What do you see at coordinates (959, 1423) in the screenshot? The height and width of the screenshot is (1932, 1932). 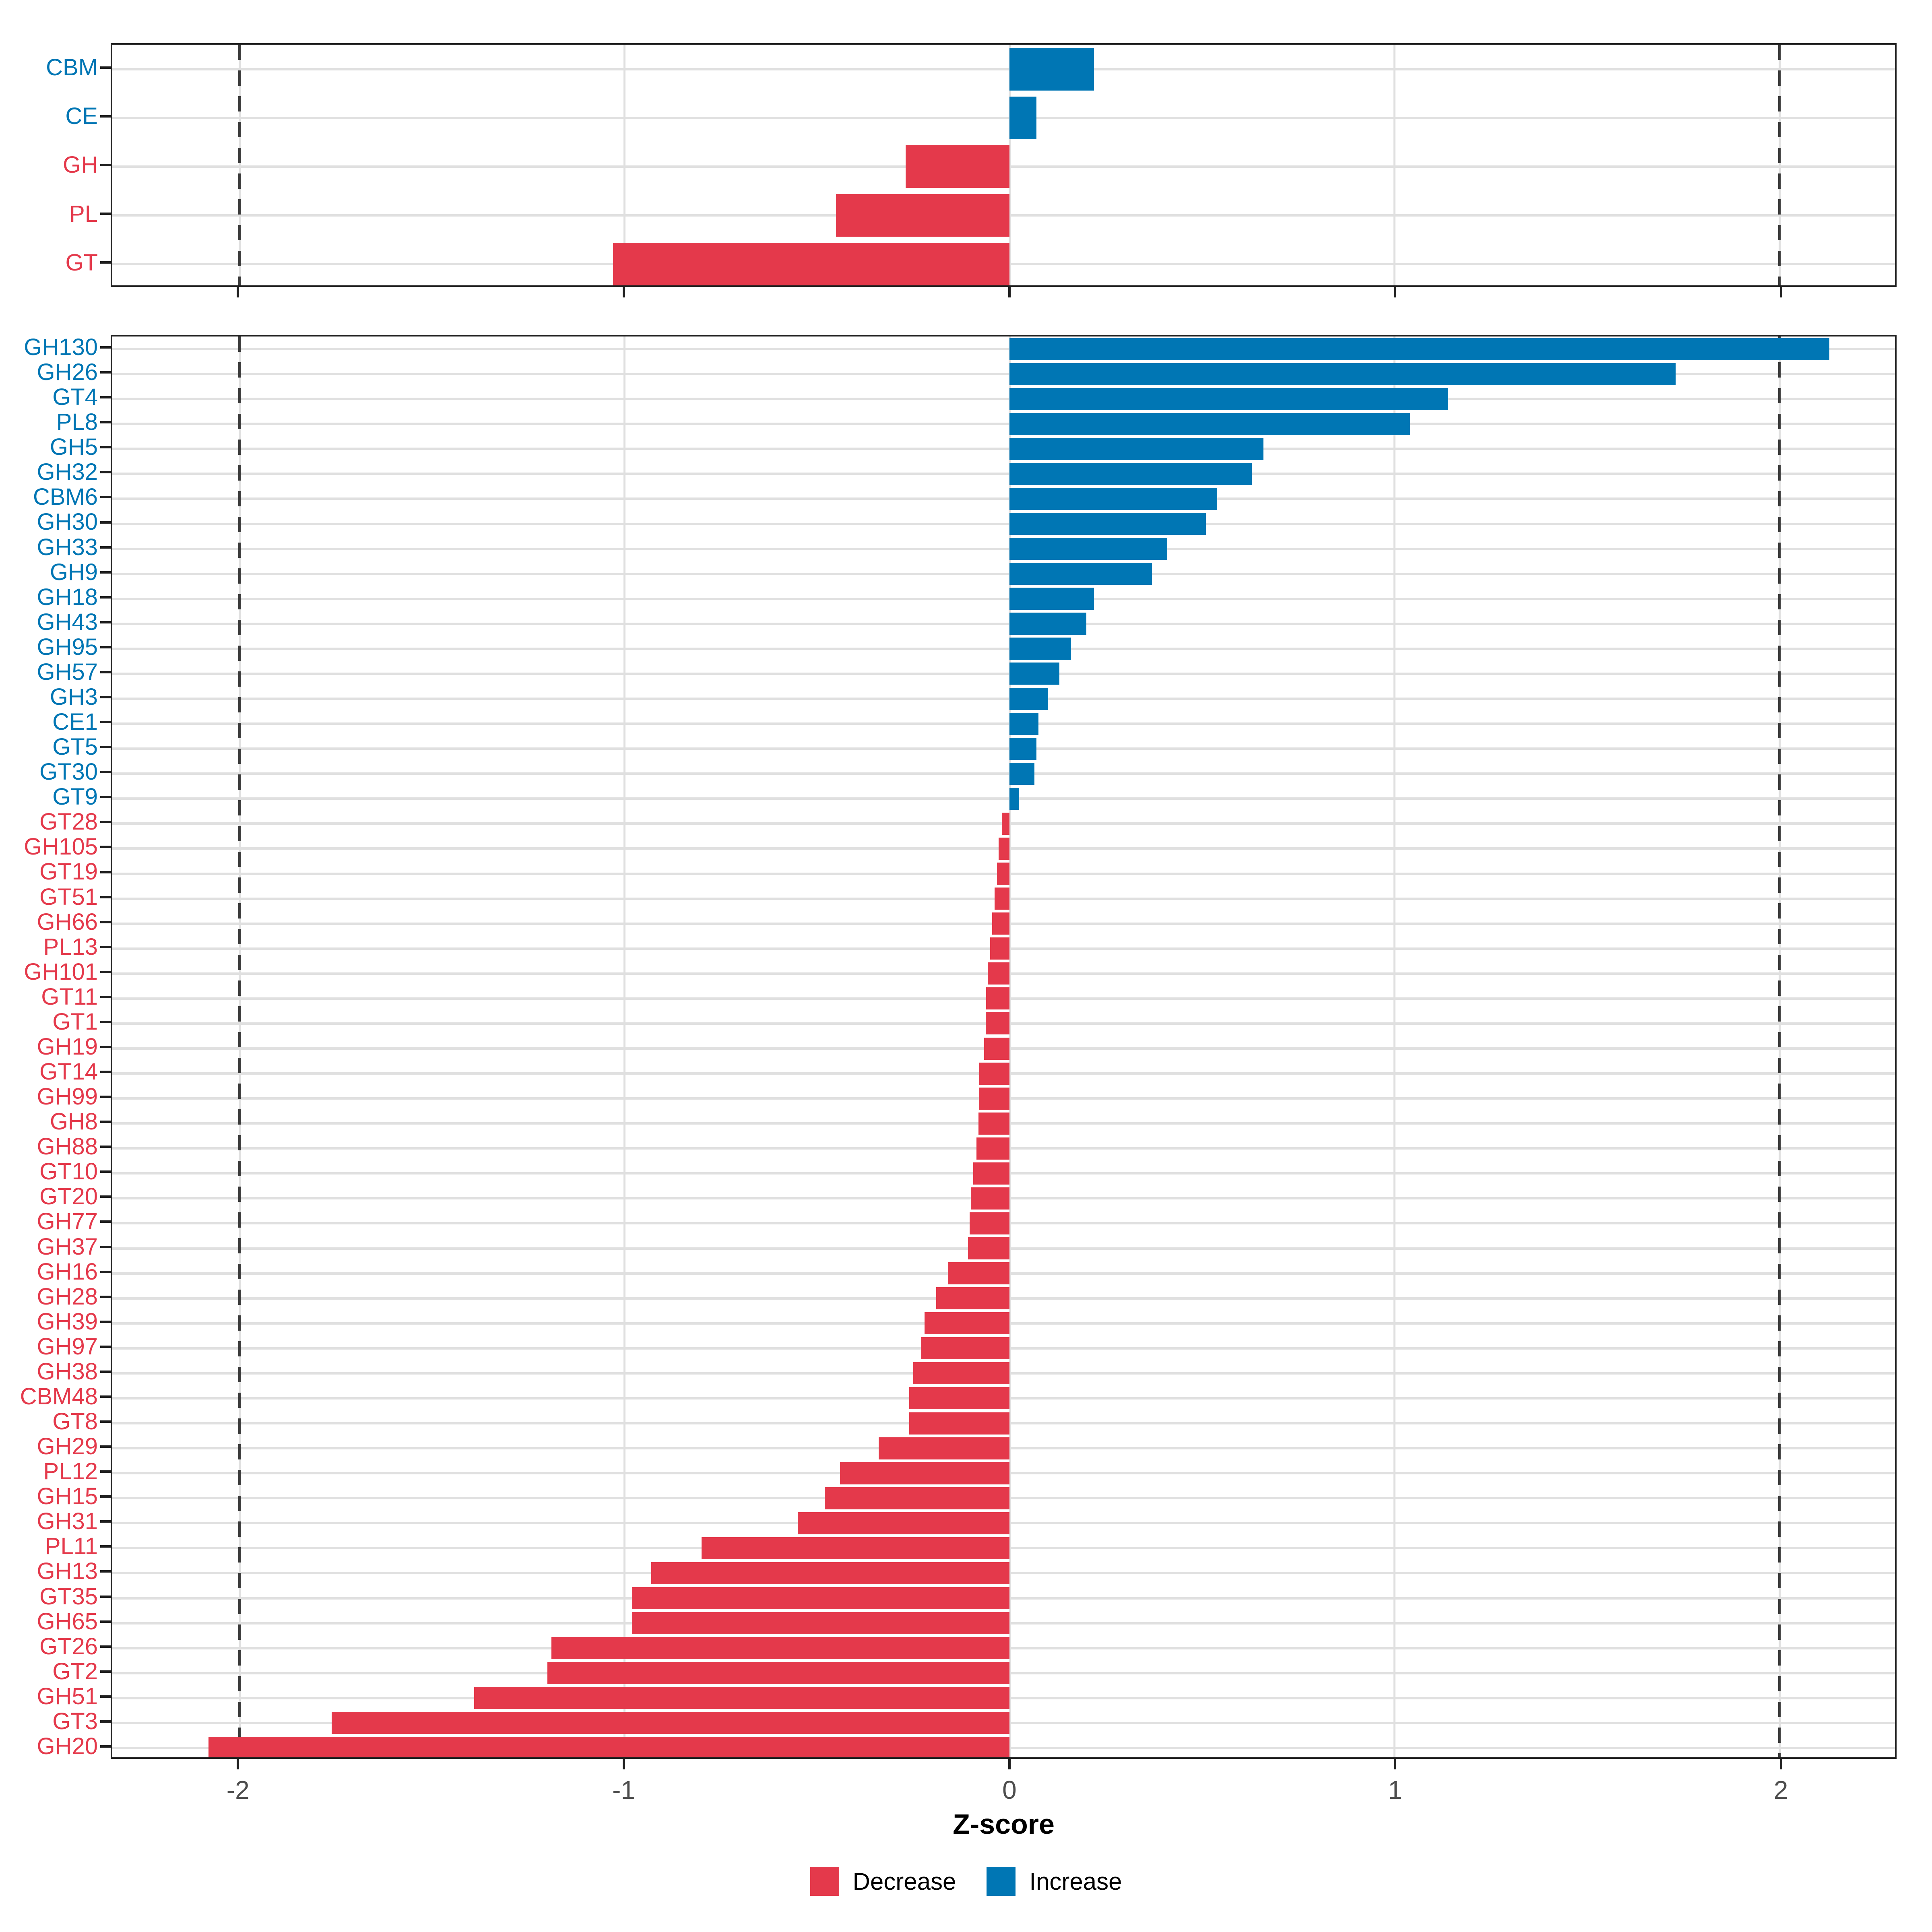 I see `bar-GT8` at bounding box center [959, 1423].